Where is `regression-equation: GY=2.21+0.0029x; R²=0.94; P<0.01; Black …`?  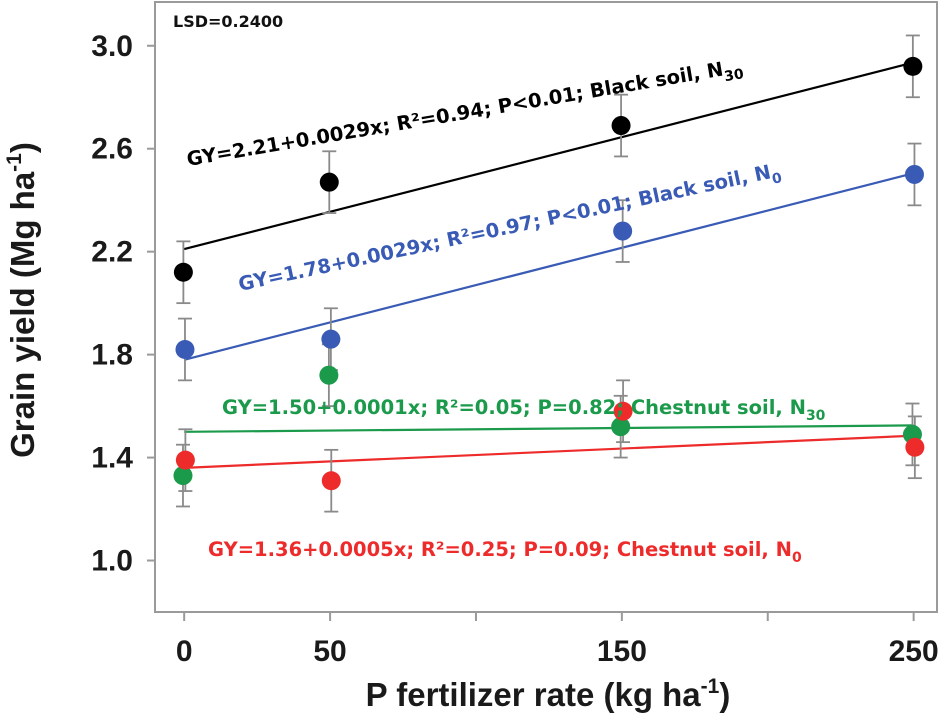 regression-equation: GY=2.21+0.0029x; R²=0.94; P<0.01; Black … is located at coordinates (465, 115).